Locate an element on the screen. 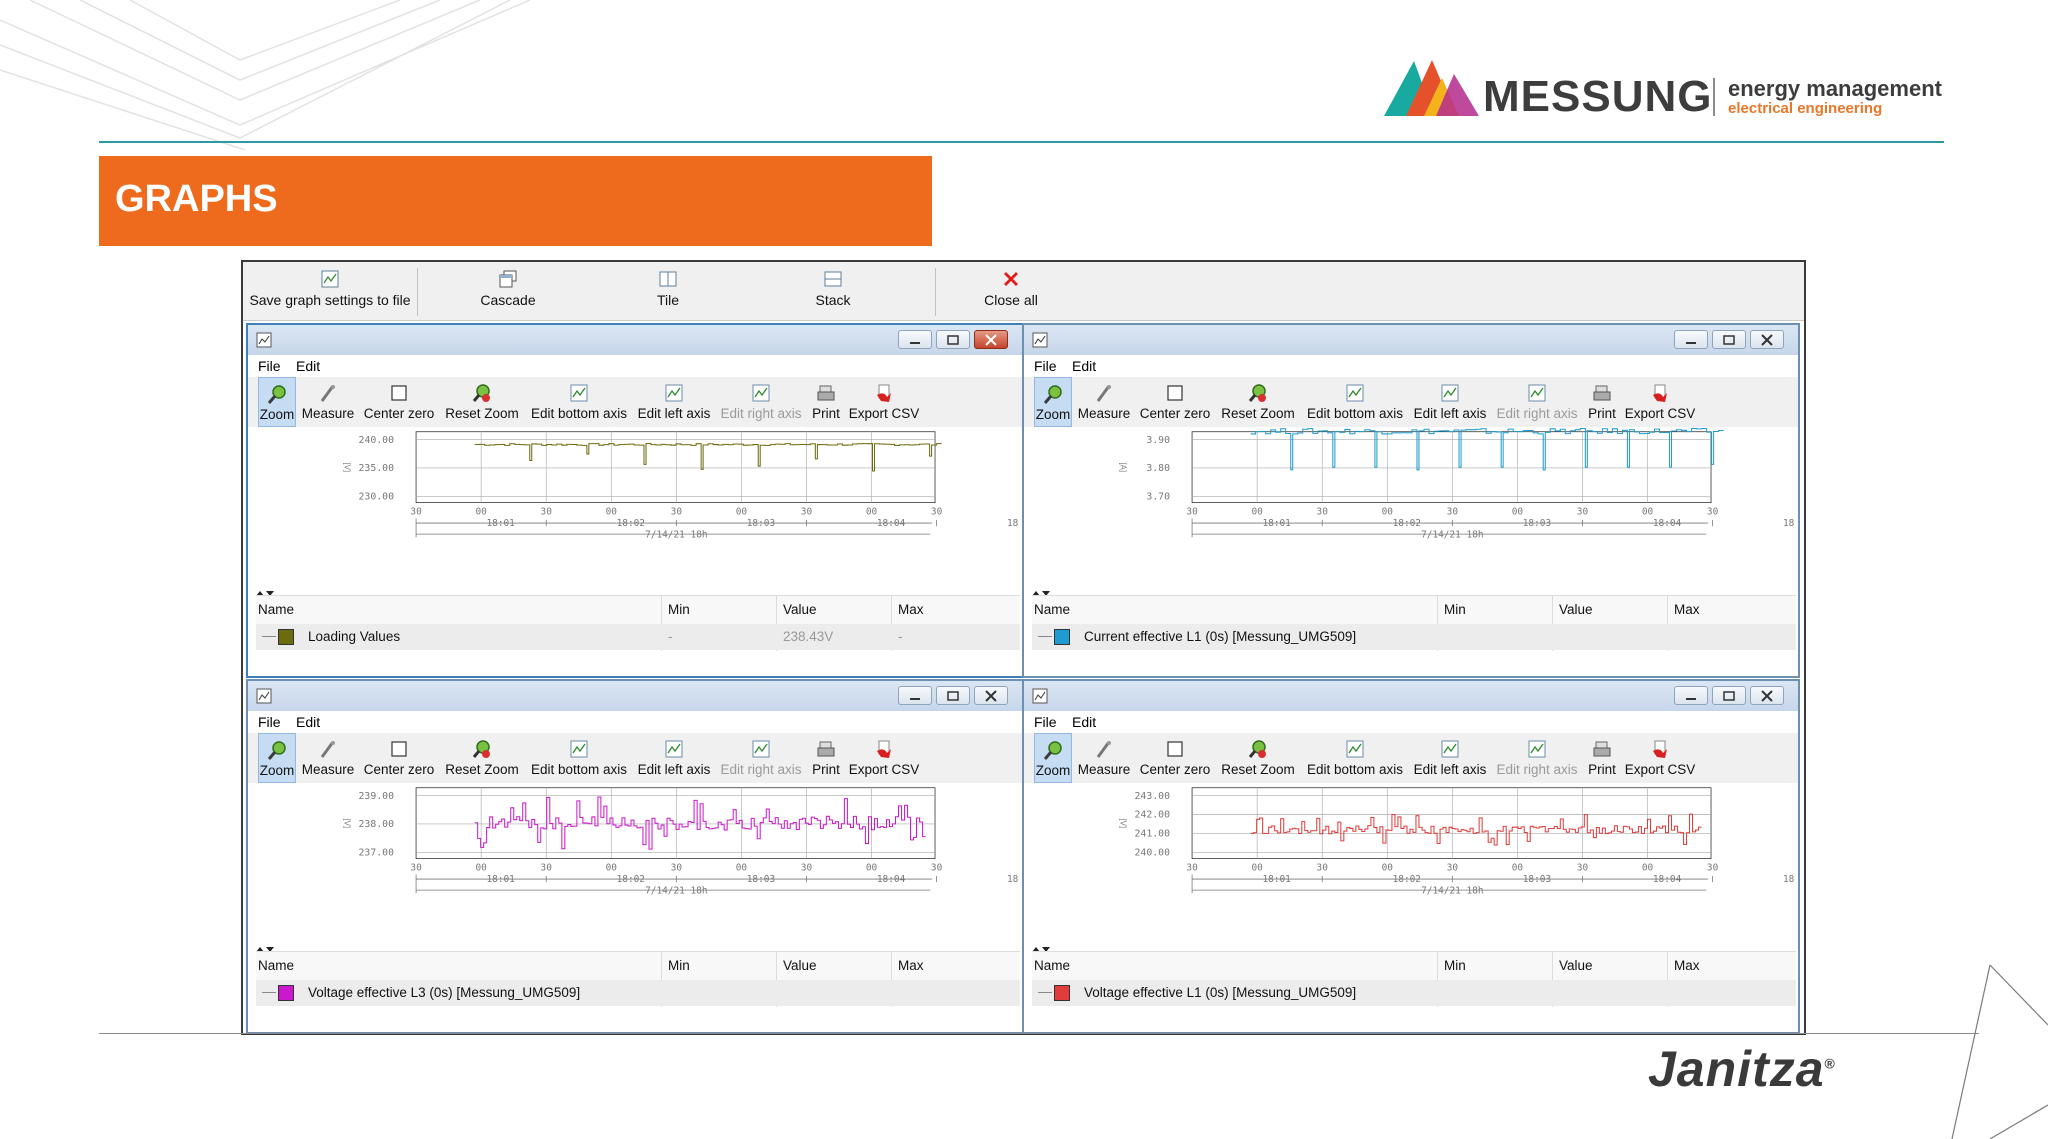 The height and width of the screenshot is (1139, 2048). legend-header-name: Name is located at coordinates (1052, 609).